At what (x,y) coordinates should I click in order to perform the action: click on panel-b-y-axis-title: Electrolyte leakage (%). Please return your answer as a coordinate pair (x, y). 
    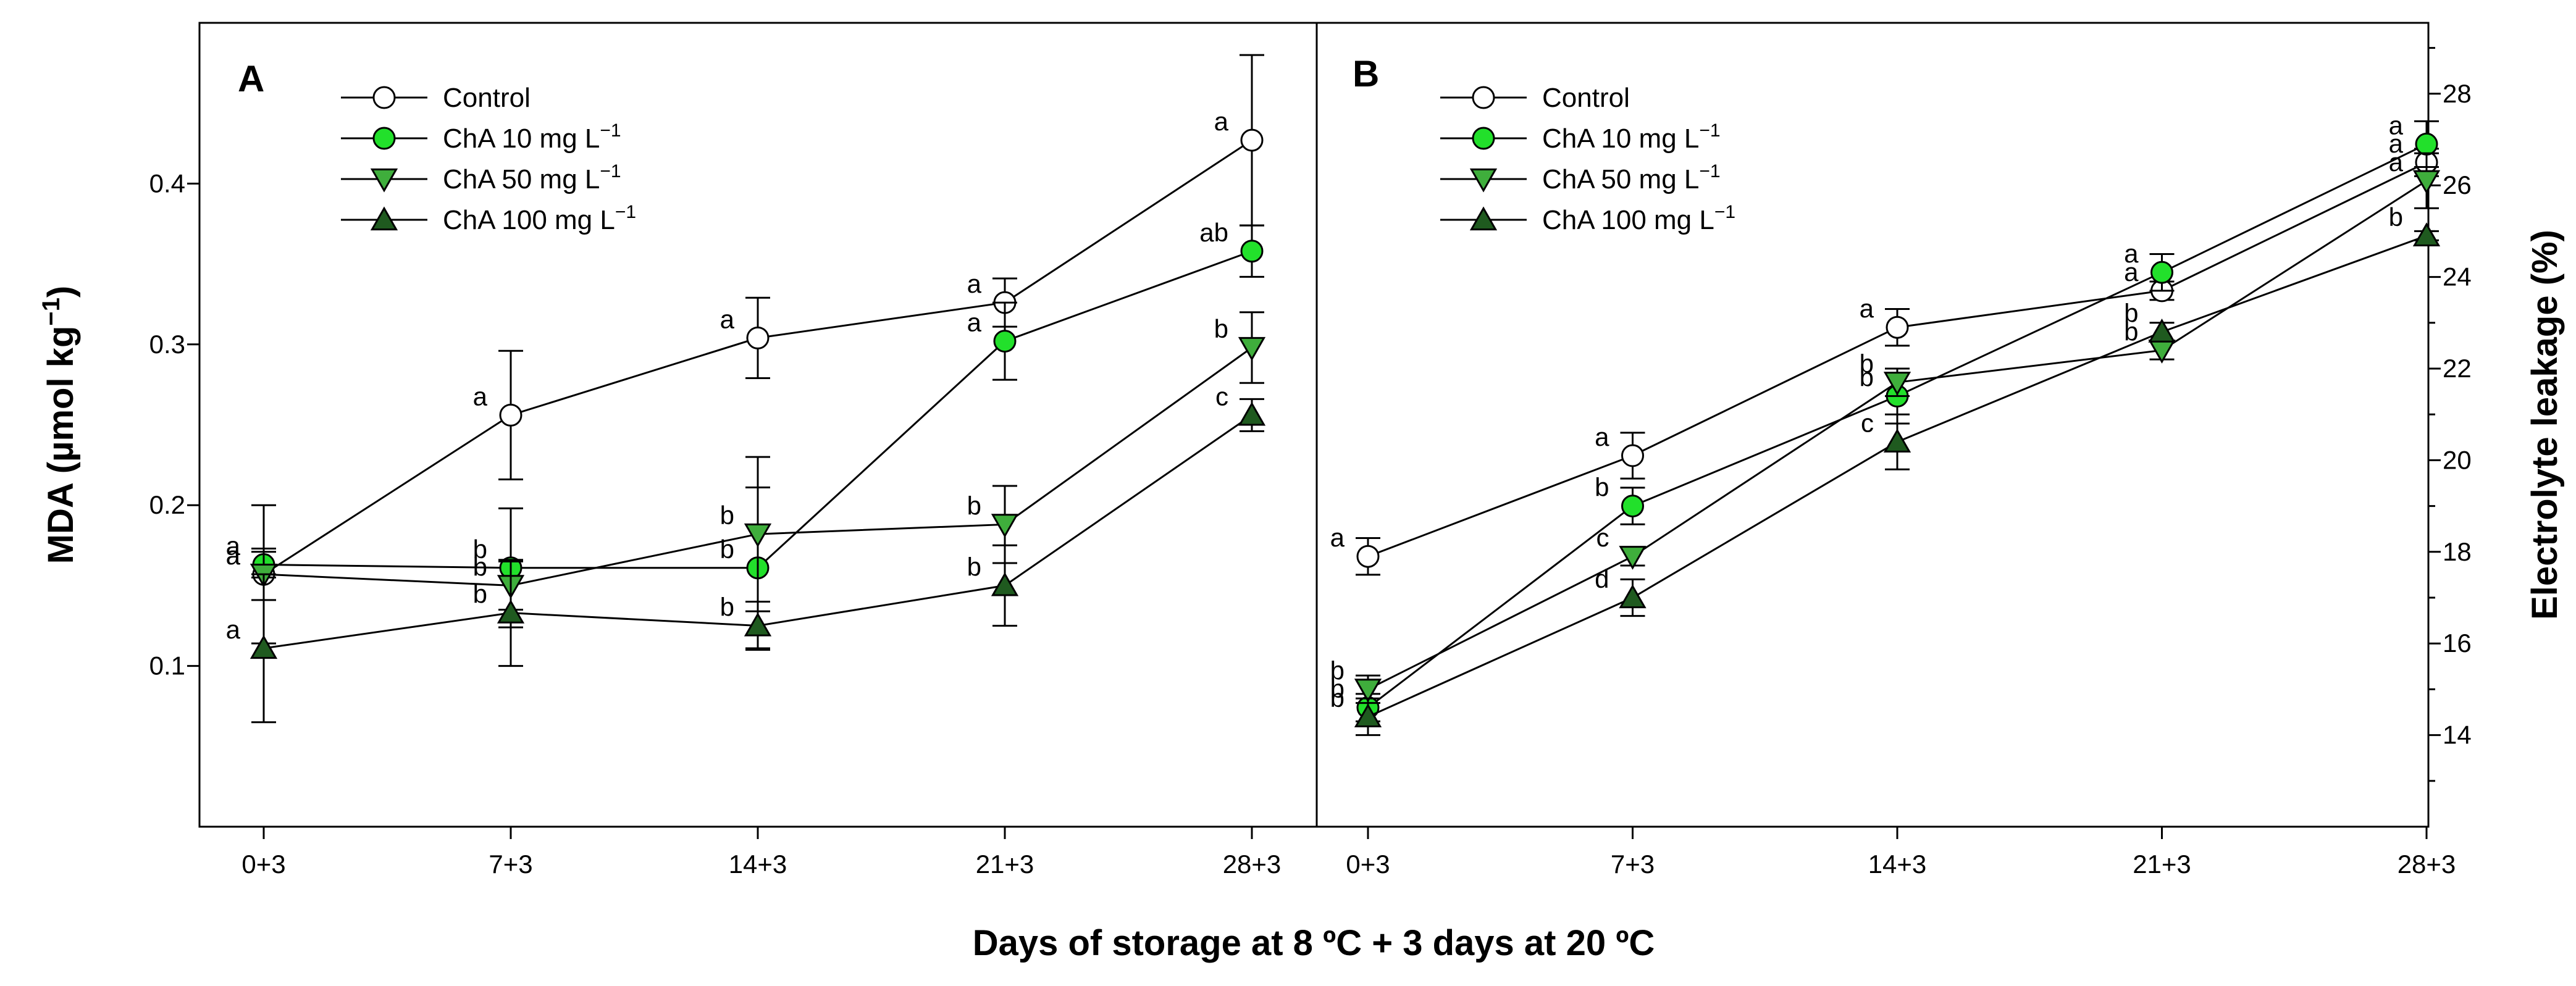
    Looking at the image, I should click on (2545, 425).